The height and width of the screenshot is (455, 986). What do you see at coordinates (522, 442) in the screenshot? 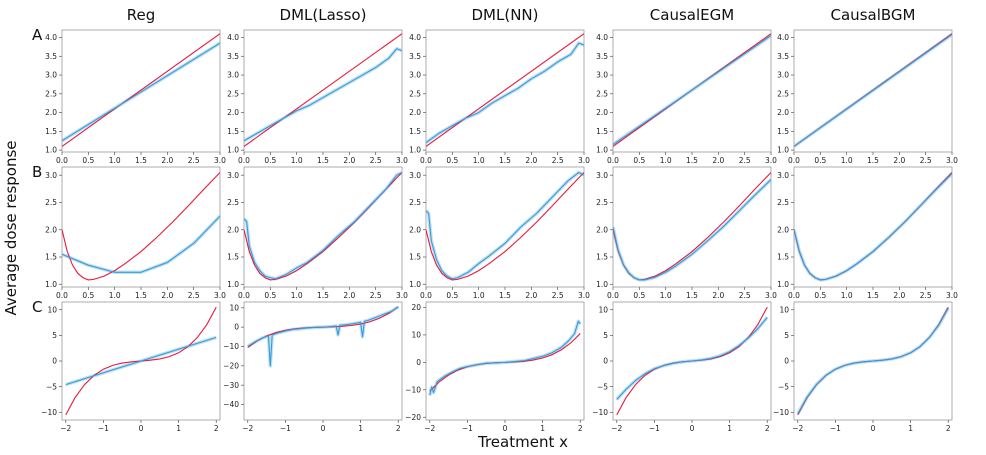
I see `figure-xlabel: Treatment x` at bounding box center [522, 442].